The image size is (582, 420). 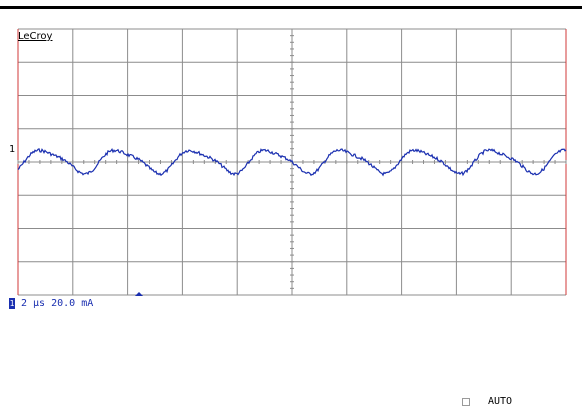 What do you see at coordinates (292, 162) in the screenshot?
I see `waveform-trace` at bounding box center [292, 162].